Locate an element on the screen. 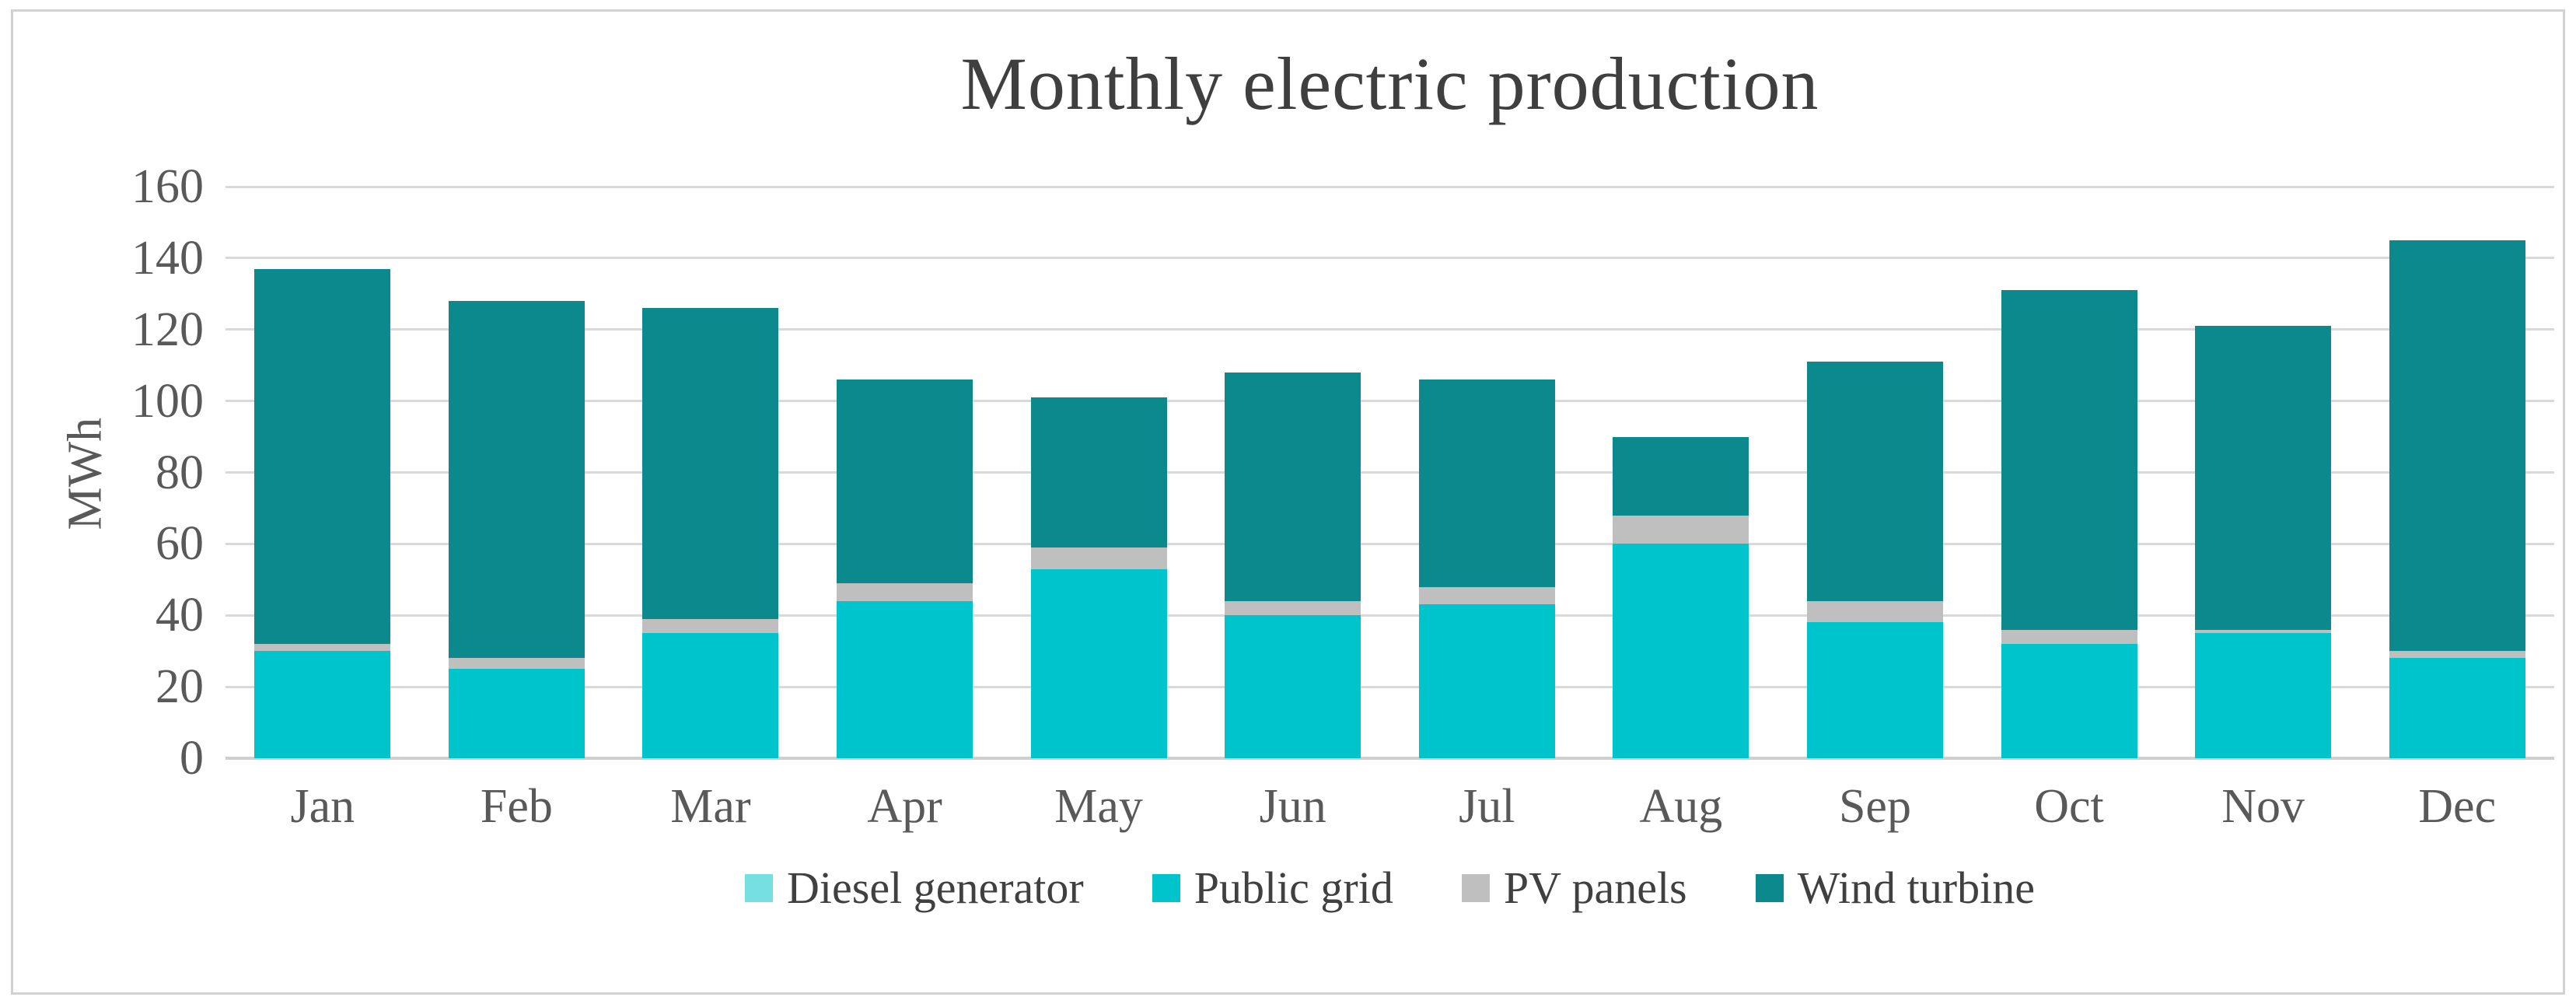 The width and height of the screenshot is (2576, 1004). segment-pv-panels-aug is located at coordinates (1681, 529).